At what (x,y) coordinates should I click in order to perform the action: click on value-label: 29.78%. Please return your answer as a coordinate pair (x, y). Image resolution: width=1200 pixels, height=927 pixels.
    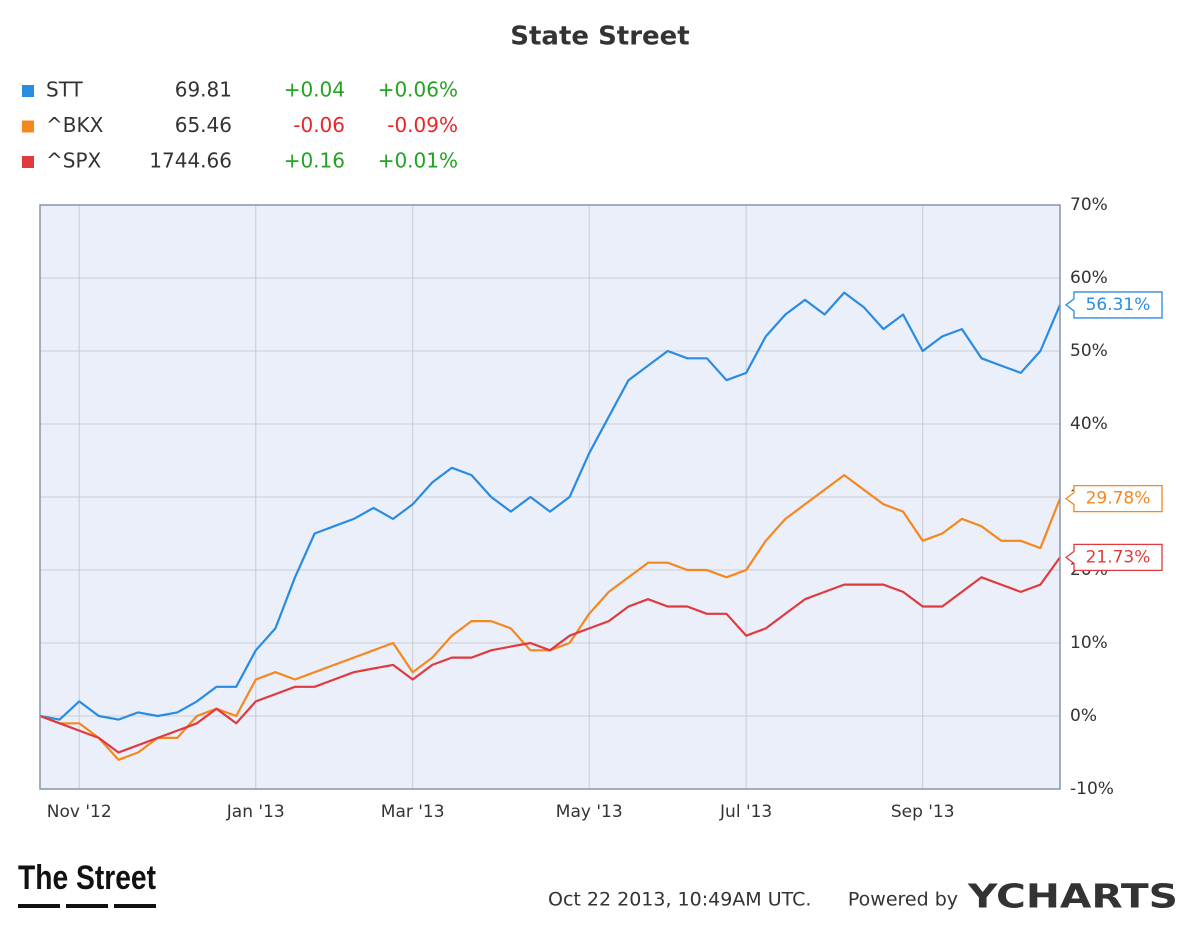
    Looking at the image, I should click on (1118, 499).